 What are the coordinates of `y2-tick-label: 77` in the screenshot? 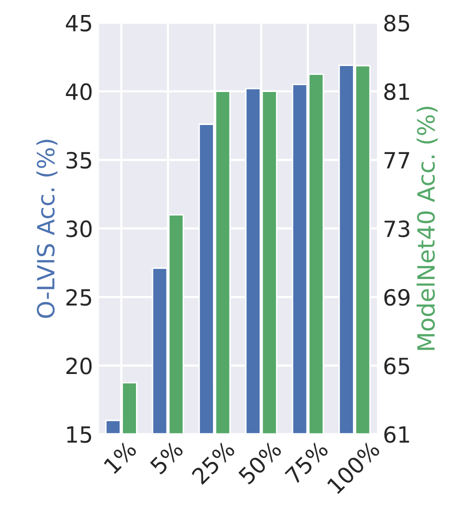 It's located at (397, 160).